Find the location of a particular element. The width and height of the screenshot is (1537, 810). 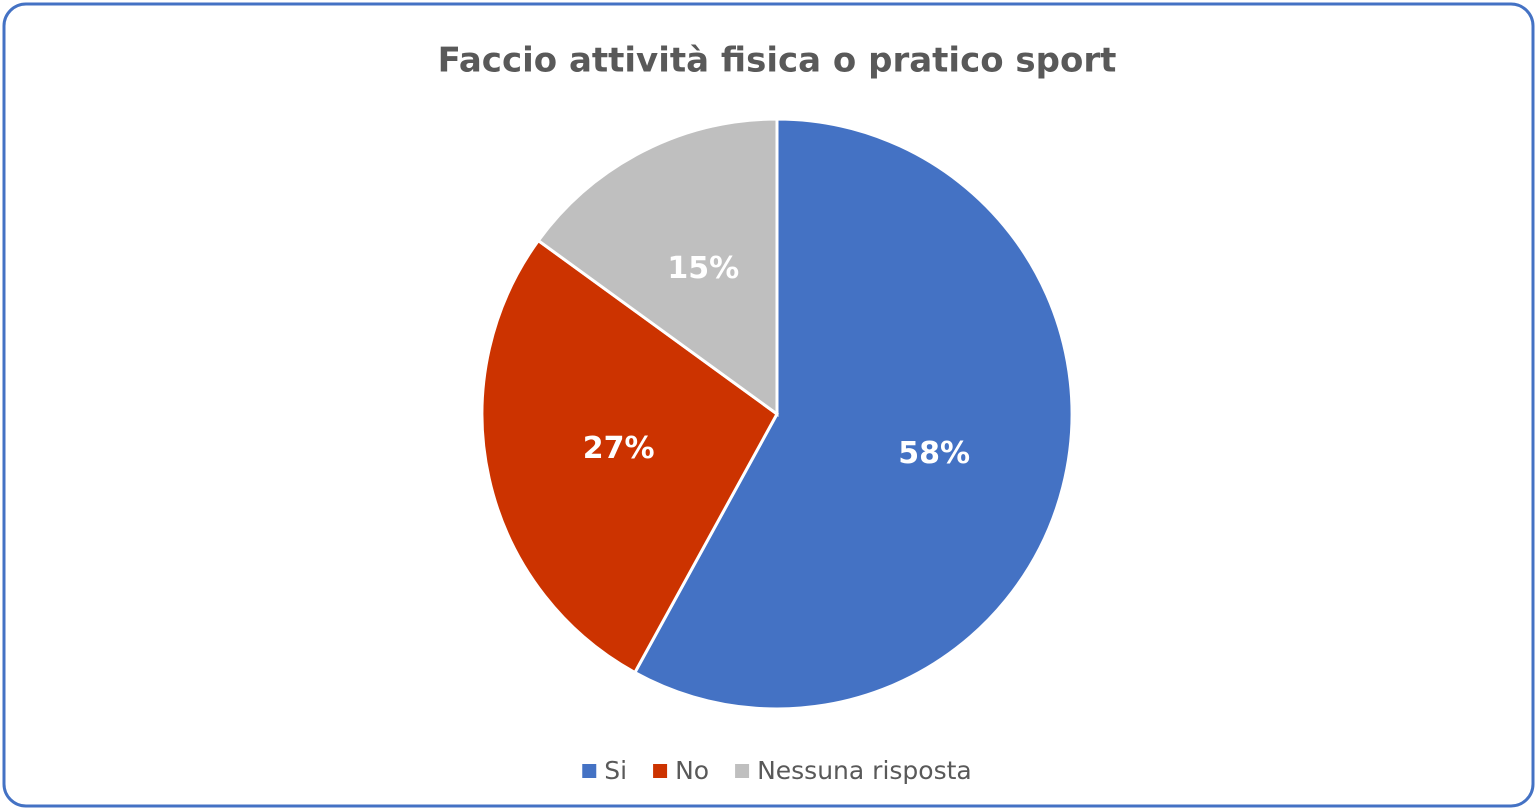

data-label: 27% is located at coordinates (619, 448).